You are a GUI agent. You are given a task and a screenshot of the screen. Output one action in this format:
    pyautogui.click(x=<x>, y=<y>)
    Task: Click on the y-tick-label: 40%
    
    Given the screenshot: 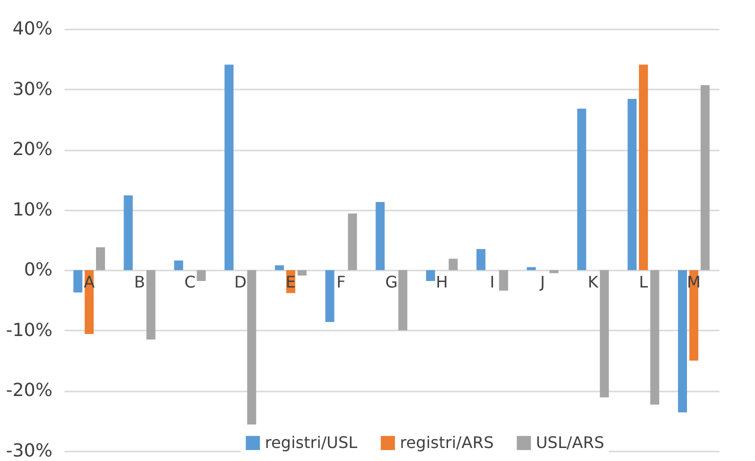 What is the action you would take?
    pyautogui.click(x=32, y=29)
    